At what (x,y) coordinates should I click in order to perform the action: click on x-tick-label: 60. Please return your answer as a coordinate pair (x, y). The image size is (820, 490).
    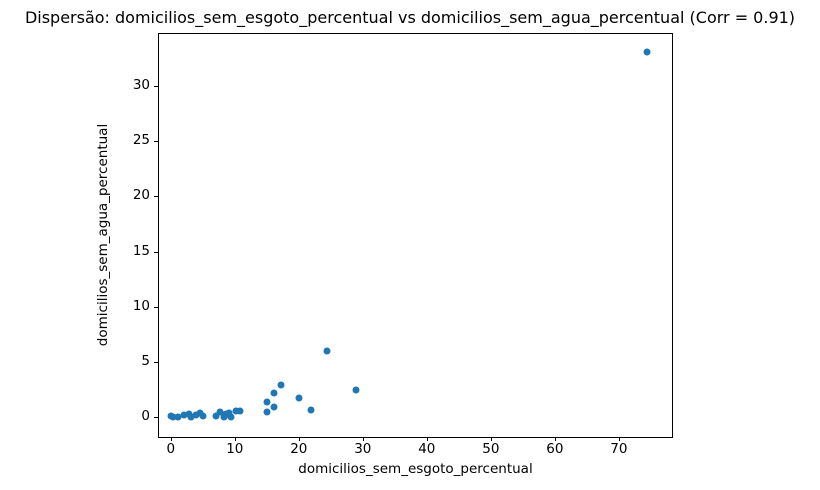
    Looking at the image, I should click on (555, 449).